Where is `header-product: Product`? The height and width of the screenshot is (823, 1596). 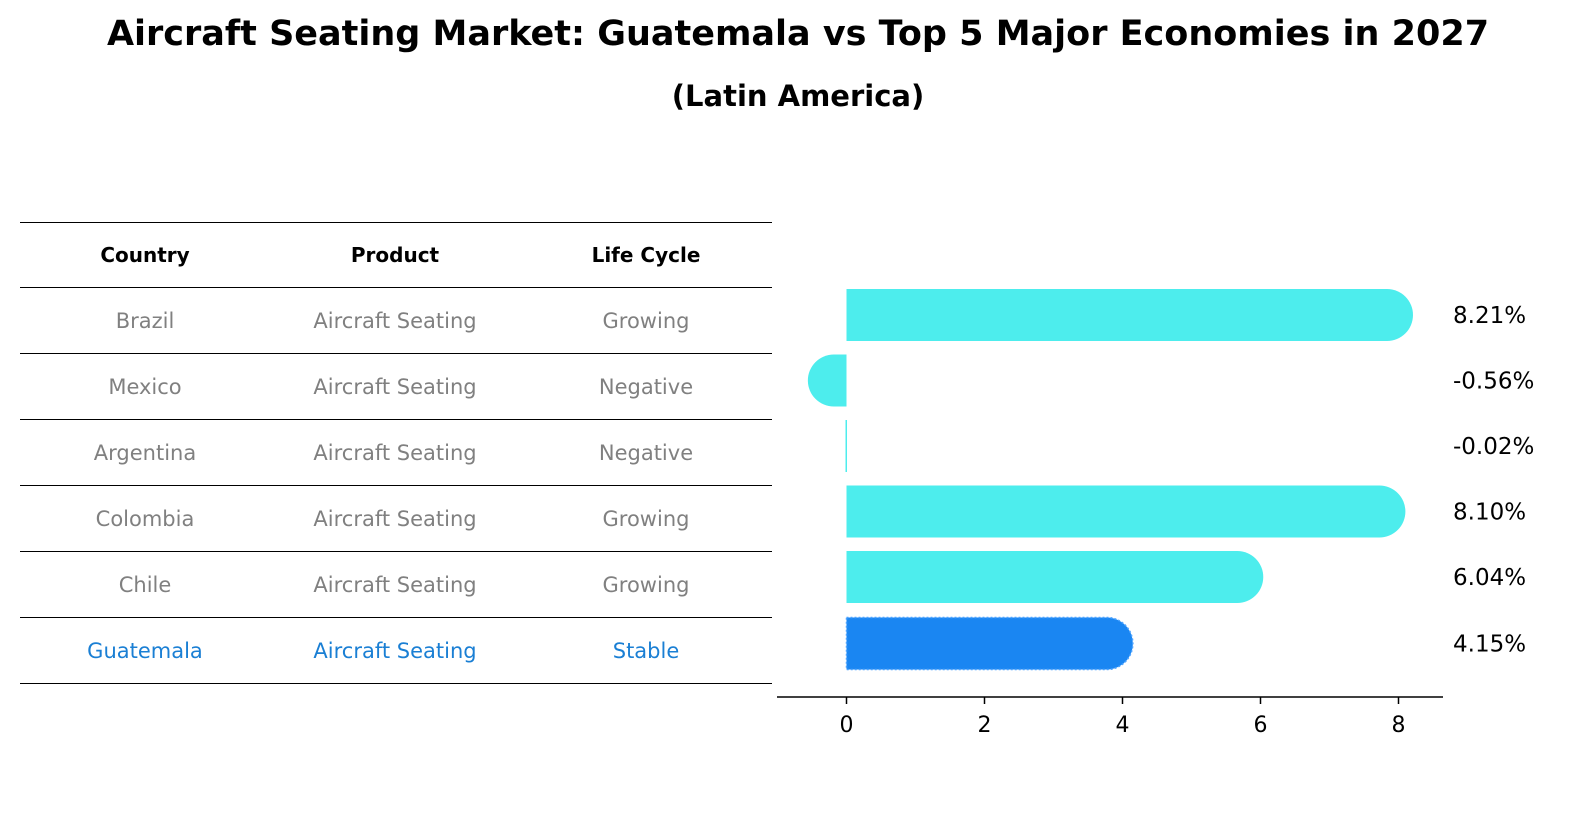 header-product: Product is located at coordinates (395, 255).